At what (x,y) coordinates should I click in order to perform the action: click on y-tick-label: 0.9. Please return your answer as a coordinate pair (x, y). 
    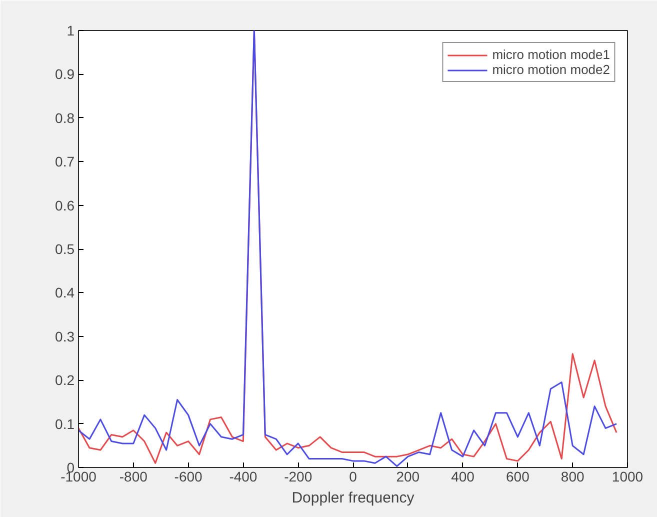
    Looking at the image, I should click on (65, 74).